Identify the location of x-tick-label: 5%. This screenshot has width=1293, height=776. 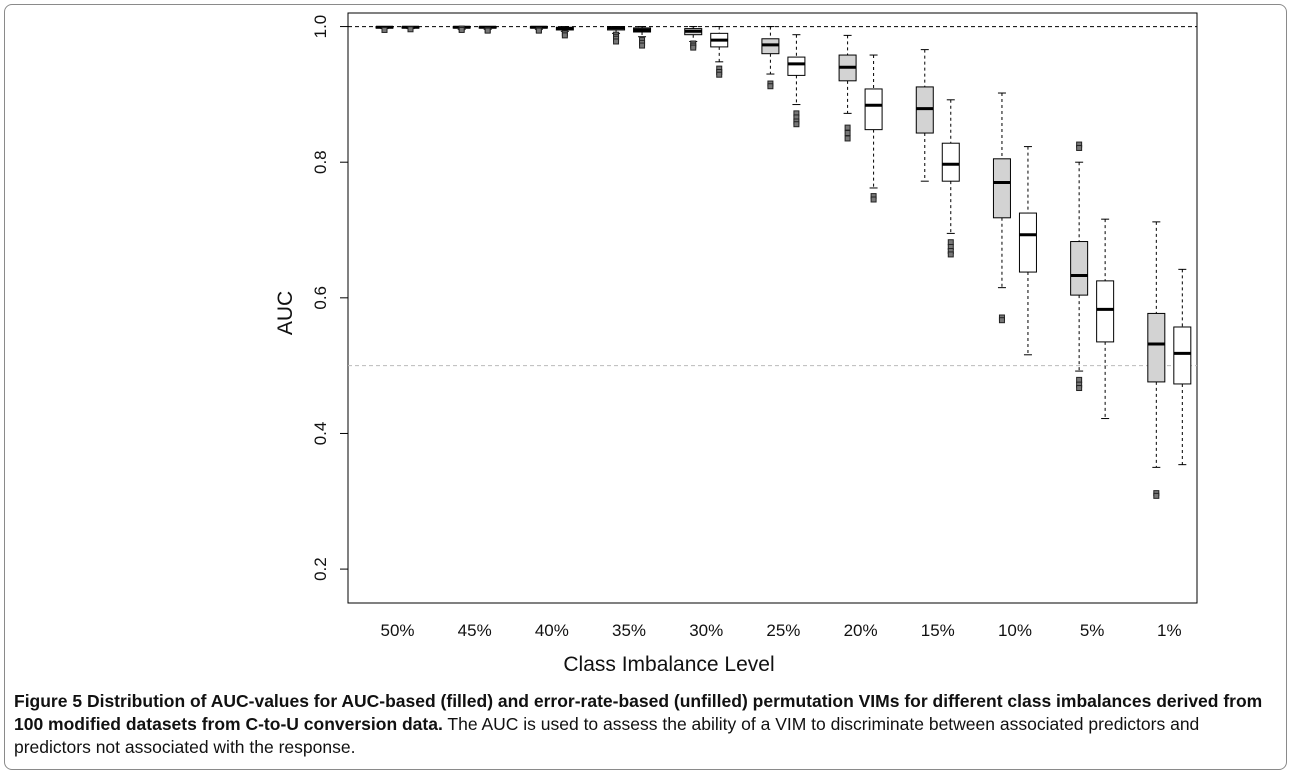
(1092, 630).